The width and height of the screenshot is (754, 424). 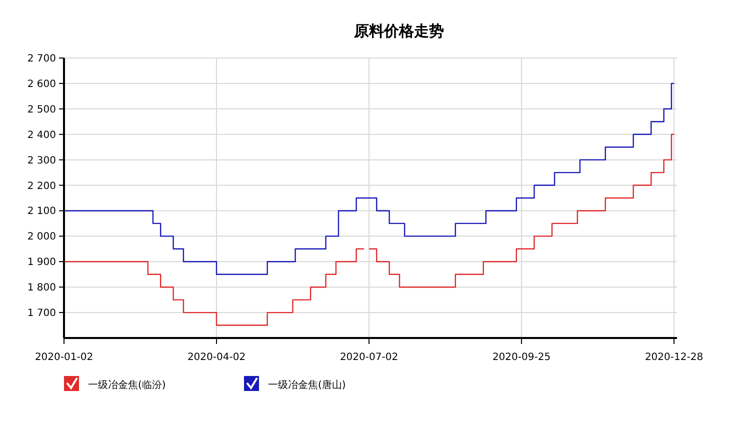 I want to click on legend-label: 一级冶金焦(唐山), so click(x=307, y=385).